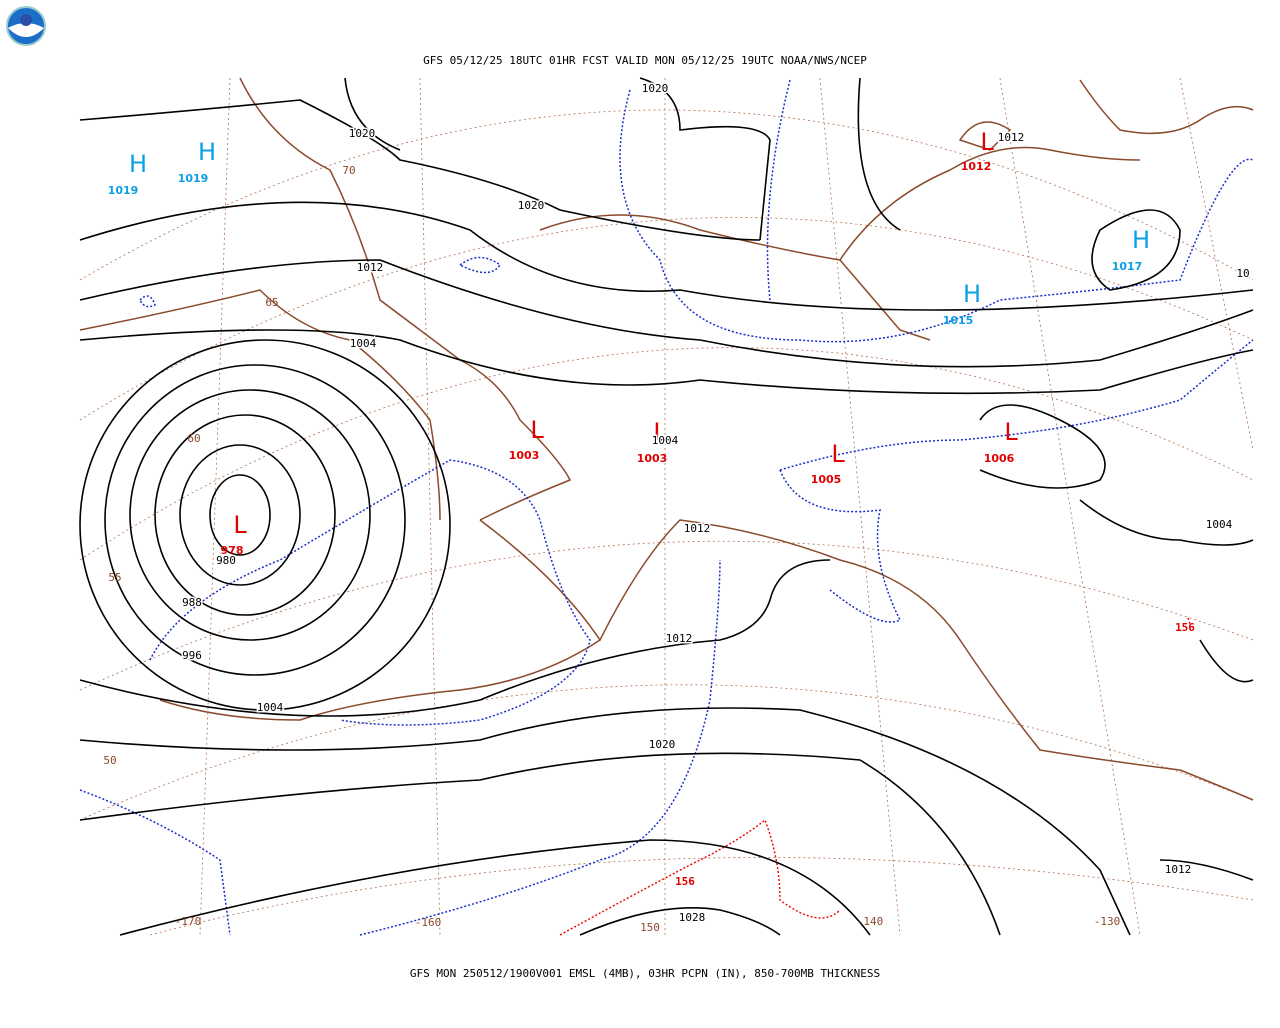  What do you see at coordinates (192, 602) in the screenshot?
I see `isobar-label: 988` at bounding box center [192, 602].